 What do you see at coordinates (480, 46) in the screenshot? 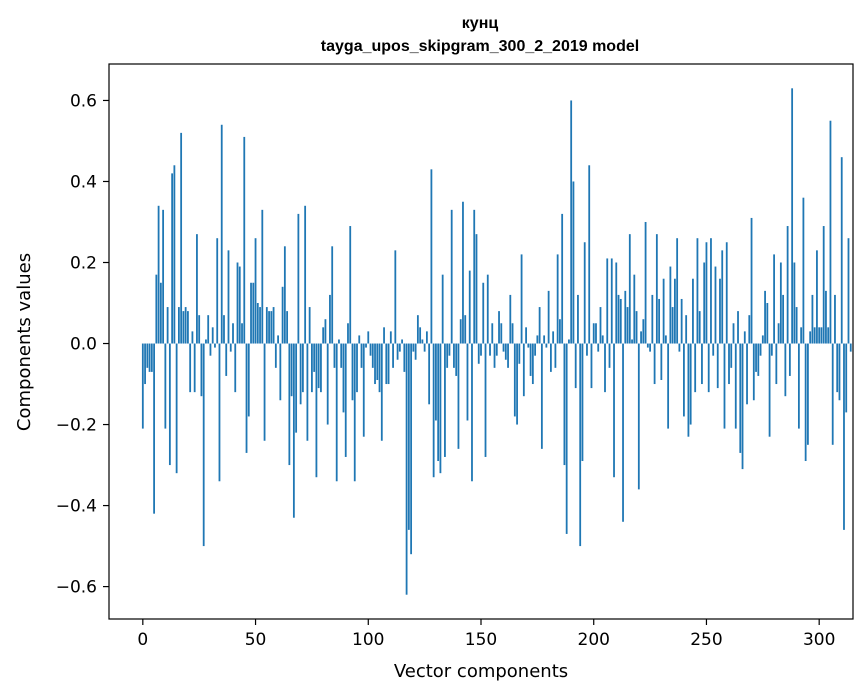
I see `chart-subtitle: tayga_upos_skipgram_300_2_2019 model` at bounding box center [480, 46].